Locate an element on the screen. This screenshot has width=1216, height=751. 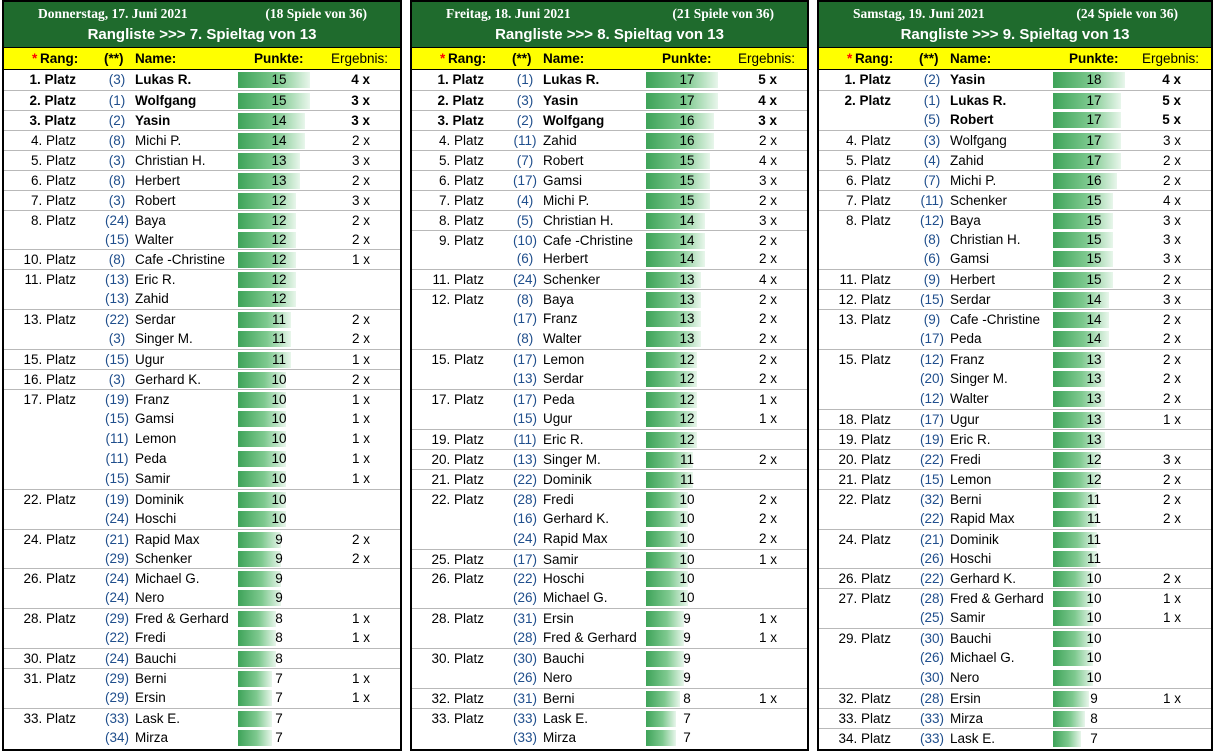
player-name: Dominik is located at coordinates (159, 499).